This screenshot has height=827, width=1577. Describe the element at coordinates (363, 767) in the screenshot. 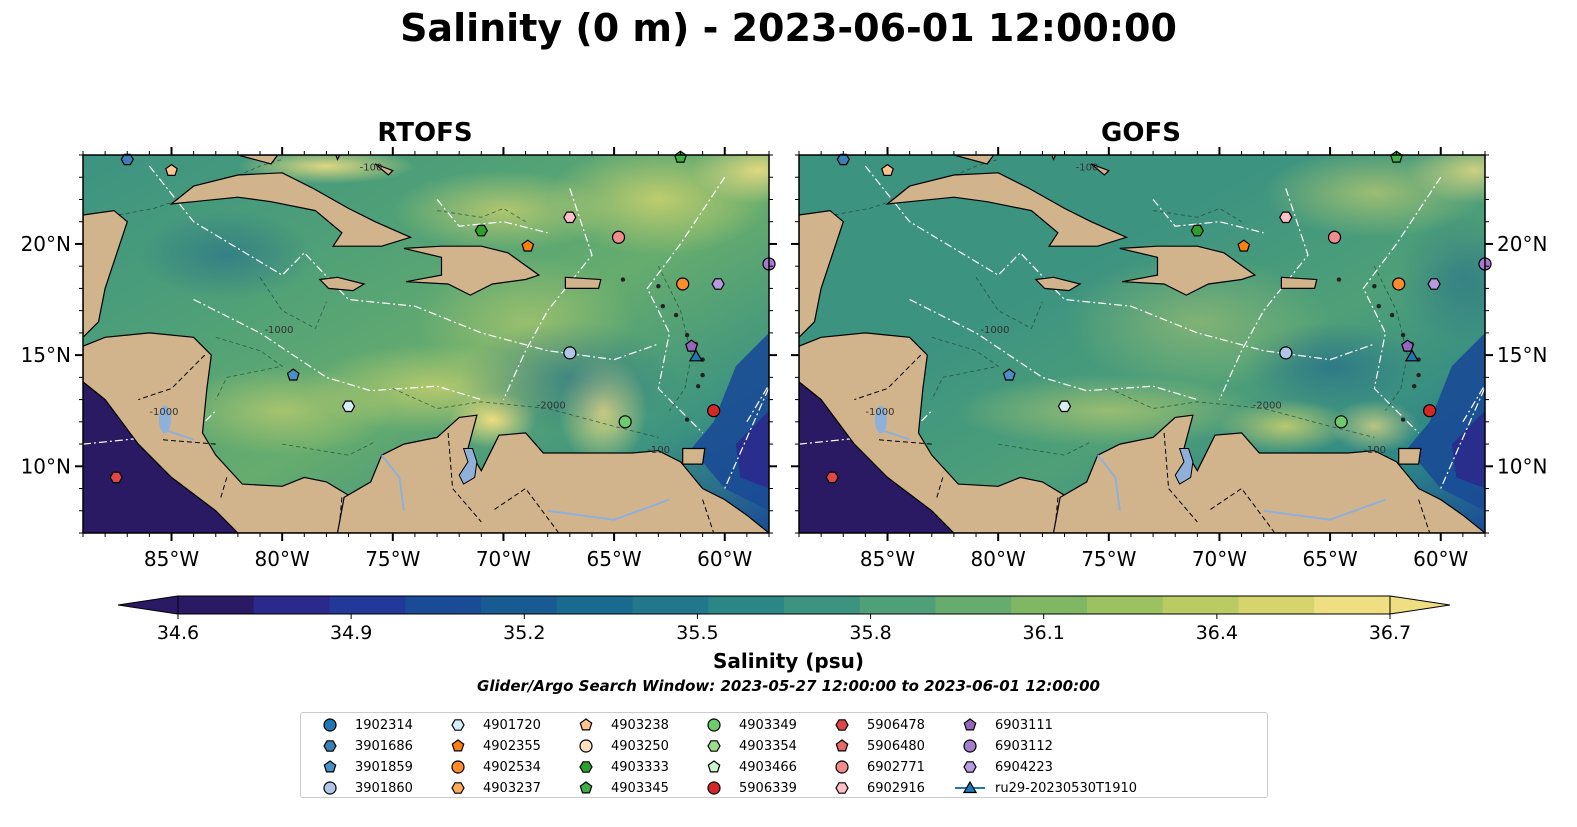

I see `legend-item: 3901859` at that location.